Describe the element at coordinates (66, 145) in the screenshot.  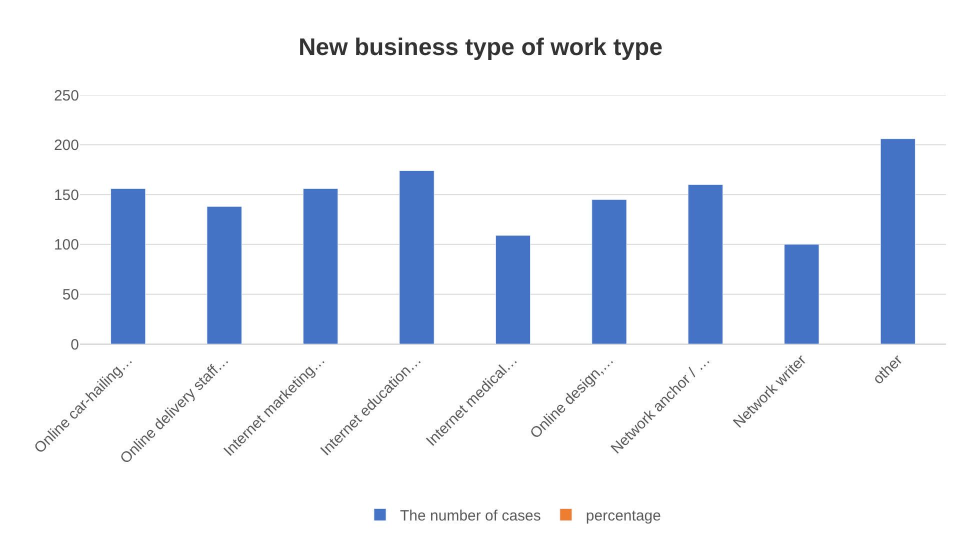
I see `y-tick-label: 200` at that location.